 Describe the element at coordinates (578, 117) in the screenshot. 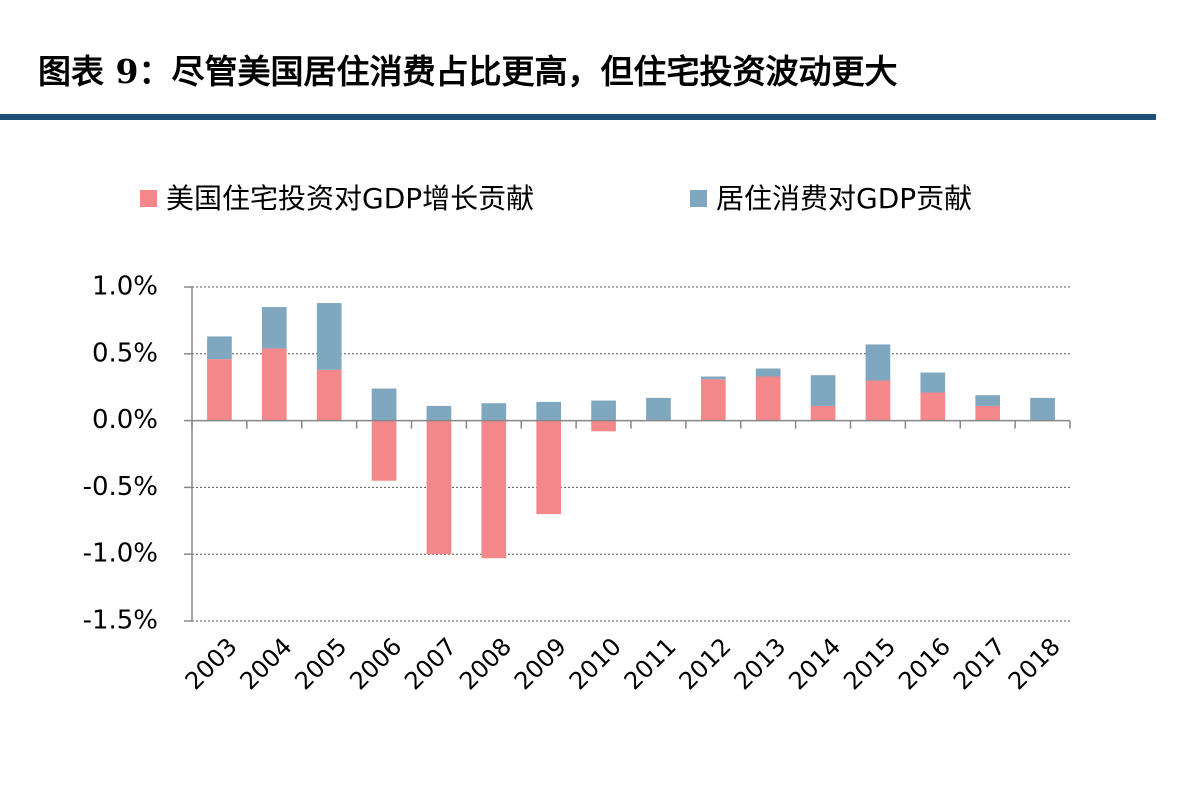

I see `title-rule` at that location.